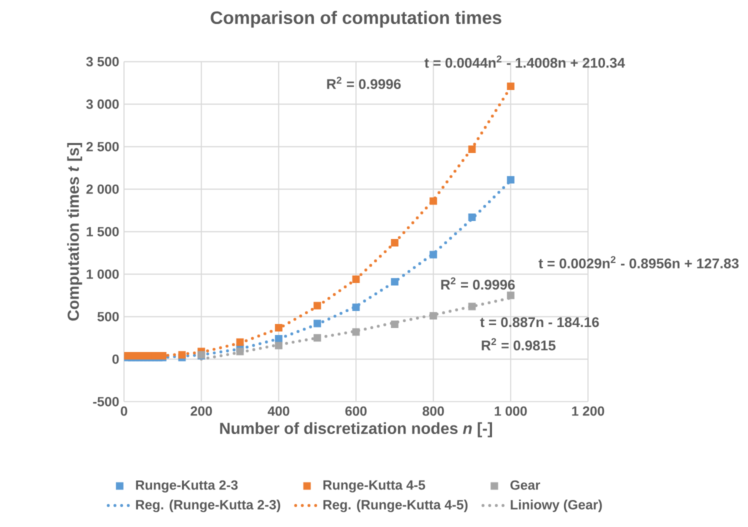 This screenshot has width=748, height=527. What do you see at coordinates (510, 411) in the screenshot?
I see `x-tick-label: 1 000` at bounding box center [510, 411].